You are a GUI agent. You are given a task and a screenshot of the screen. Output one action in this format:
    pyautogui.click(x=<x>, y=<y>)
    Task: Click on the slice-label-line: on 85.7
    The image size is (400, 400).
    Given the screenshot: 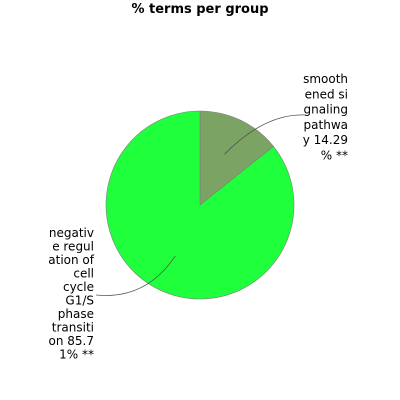 What is the action you would take?
    pyautogui.click(x=71, y=341)
    